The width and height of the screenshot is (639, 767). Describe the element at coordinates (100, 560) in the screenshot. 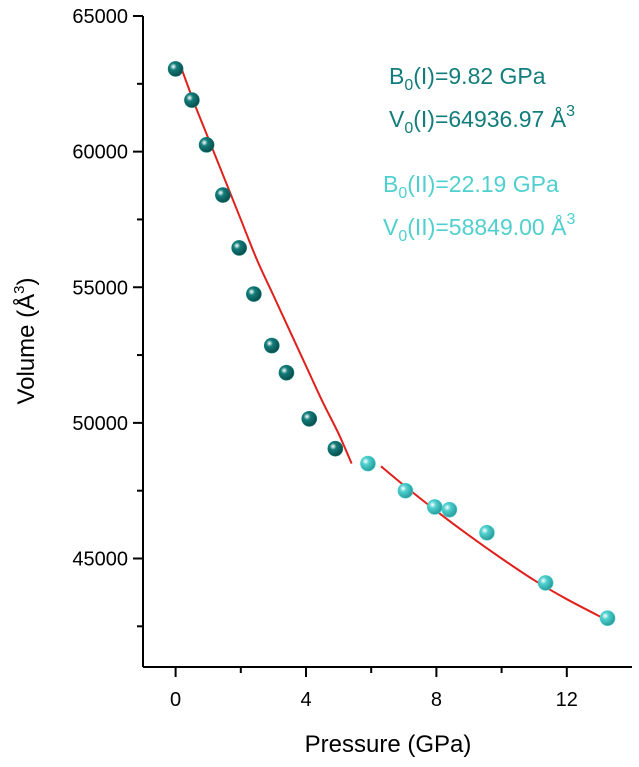

I see `y-tick-label: 45000` at that location.